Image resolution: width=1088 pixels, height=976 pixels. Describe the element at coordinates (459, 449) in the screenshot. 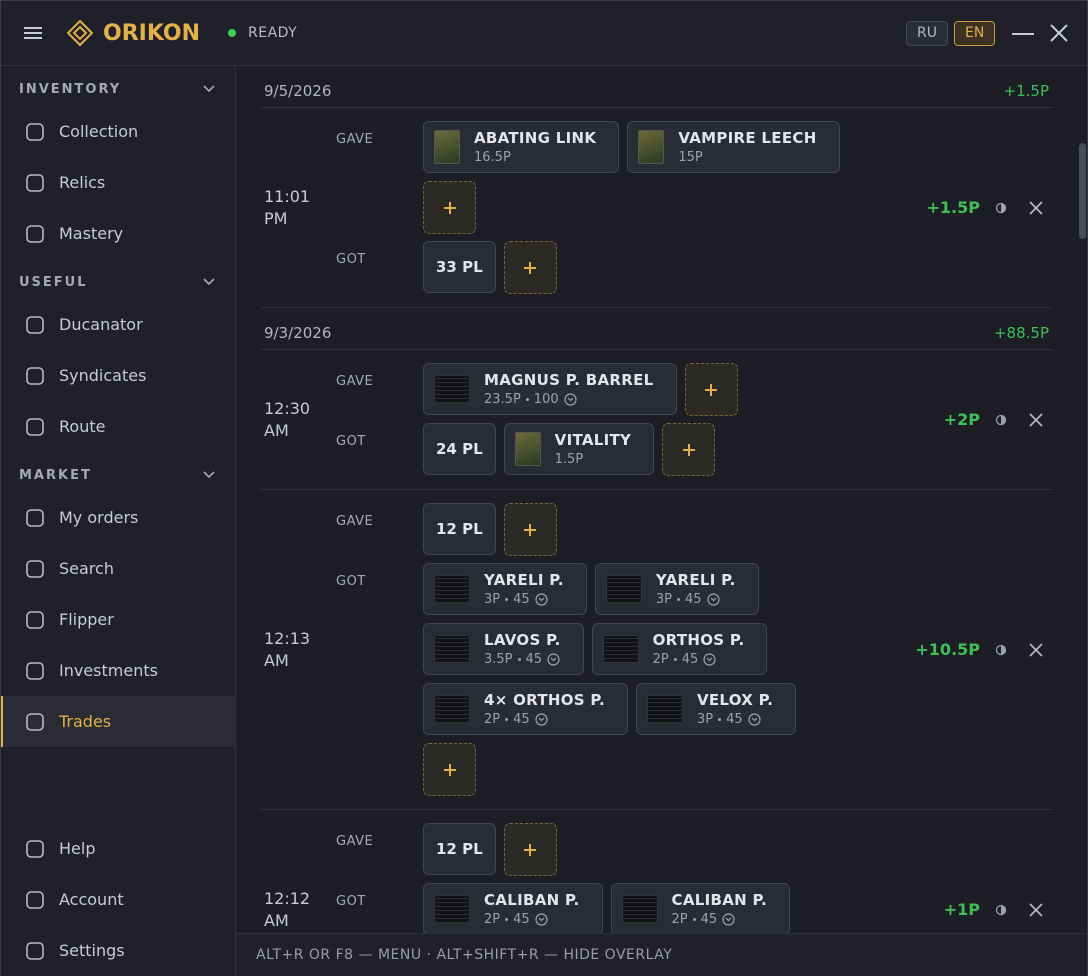

I see `platinum-chip: 24 PL` at that location.